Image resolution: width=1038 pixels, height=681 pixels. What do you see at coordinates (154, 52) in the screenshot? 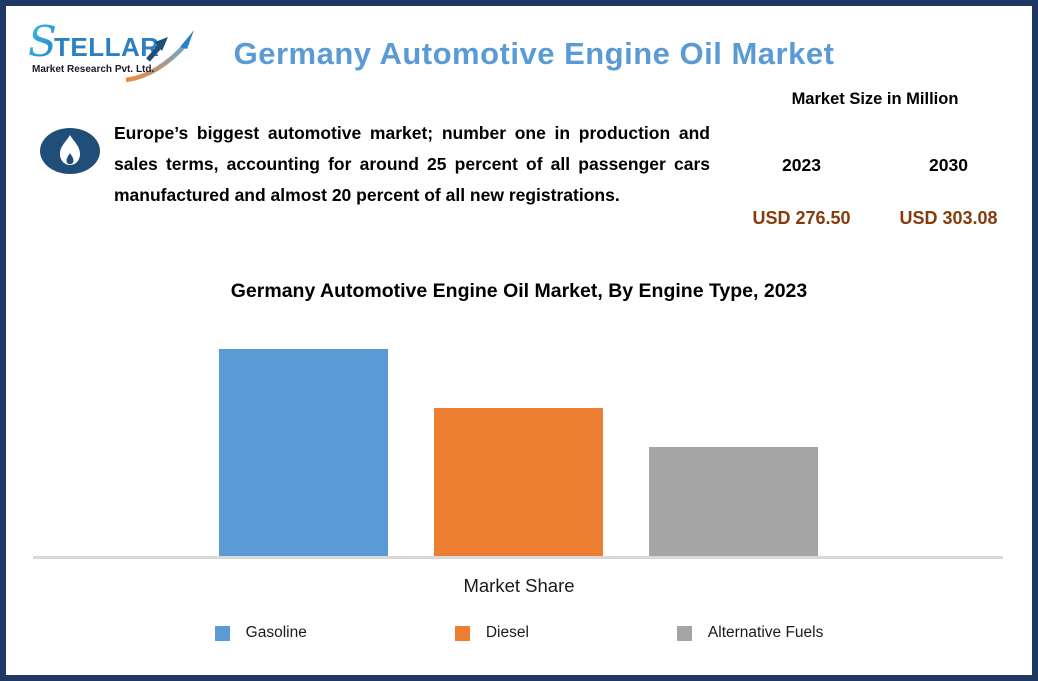
I see `logo-small-arrow-icon` at bounding box center [154, 52].